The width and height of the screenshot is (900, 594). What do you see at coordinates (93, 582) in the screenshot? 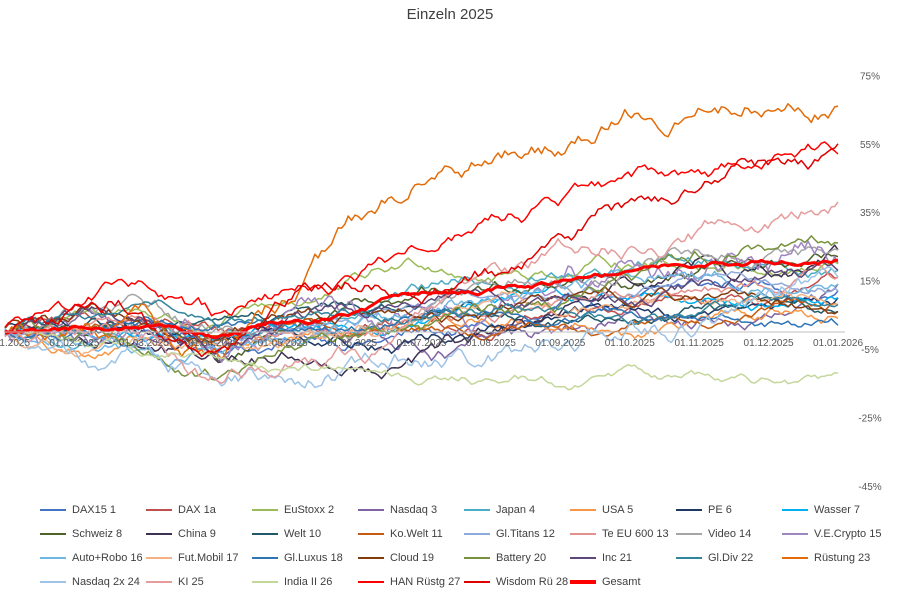
I see `legend-item: Nasdaq 2x 24` at bounding box center [93, 582].